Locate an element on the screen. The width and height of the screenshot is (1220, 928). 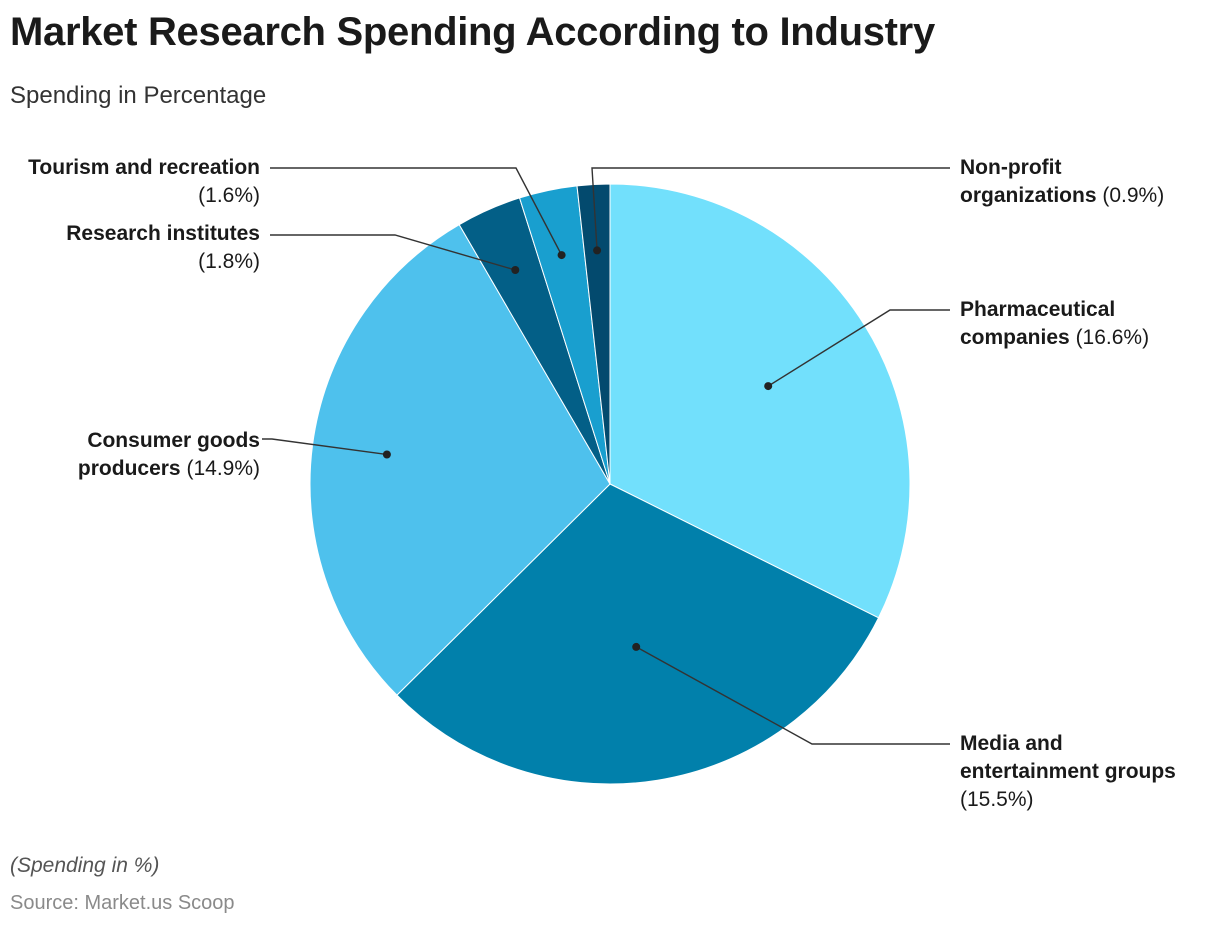
label-research-value: (1.8%) is located at coordinates (229, 261).